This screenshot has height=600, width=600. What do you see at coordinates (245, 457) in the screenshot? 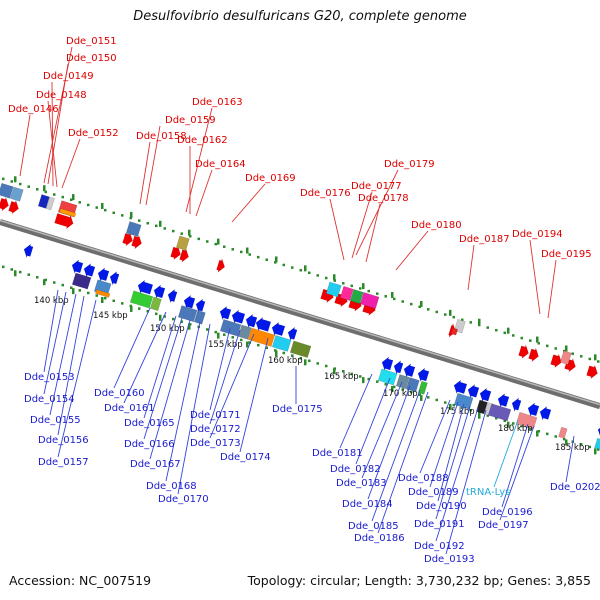
I see `gene-label-bottom: Dde_0174` at bounding box center [245, 457].